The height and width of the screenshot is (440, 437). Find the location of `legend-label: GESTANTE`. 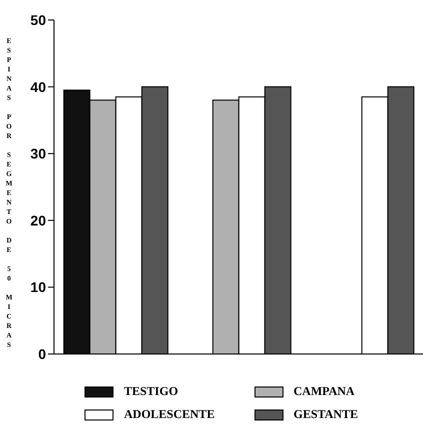

legend-label: GESTANTE is located at coordinates (326, 414).